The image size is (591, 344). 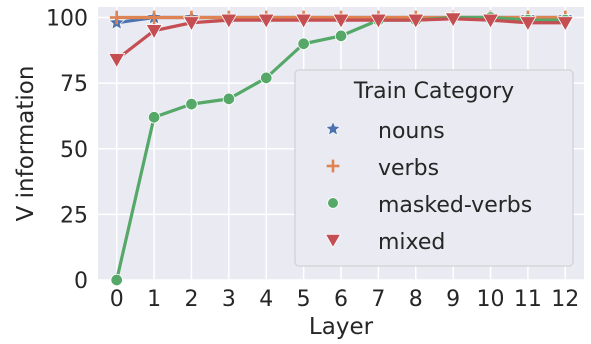 What do you see at coordinates (428, 187) in the screenshot?
I see `legend-items: nouns verbs masked-verbs mixed` at bounding box center [428, 187].